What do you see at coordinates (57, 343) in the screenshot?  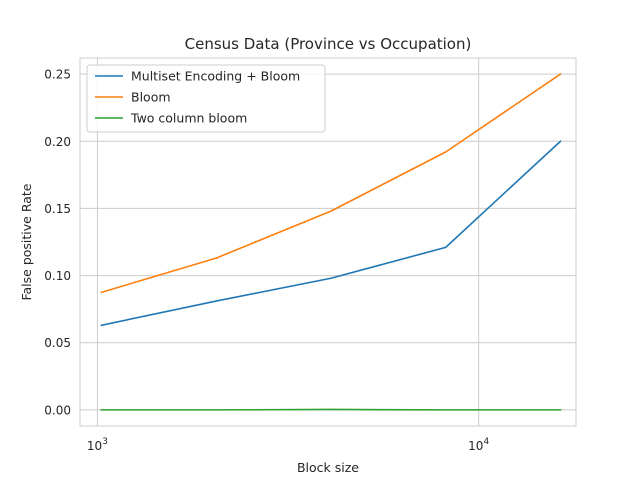 I see `y-tick-label: 0.05` at bounding box center [57, 343].